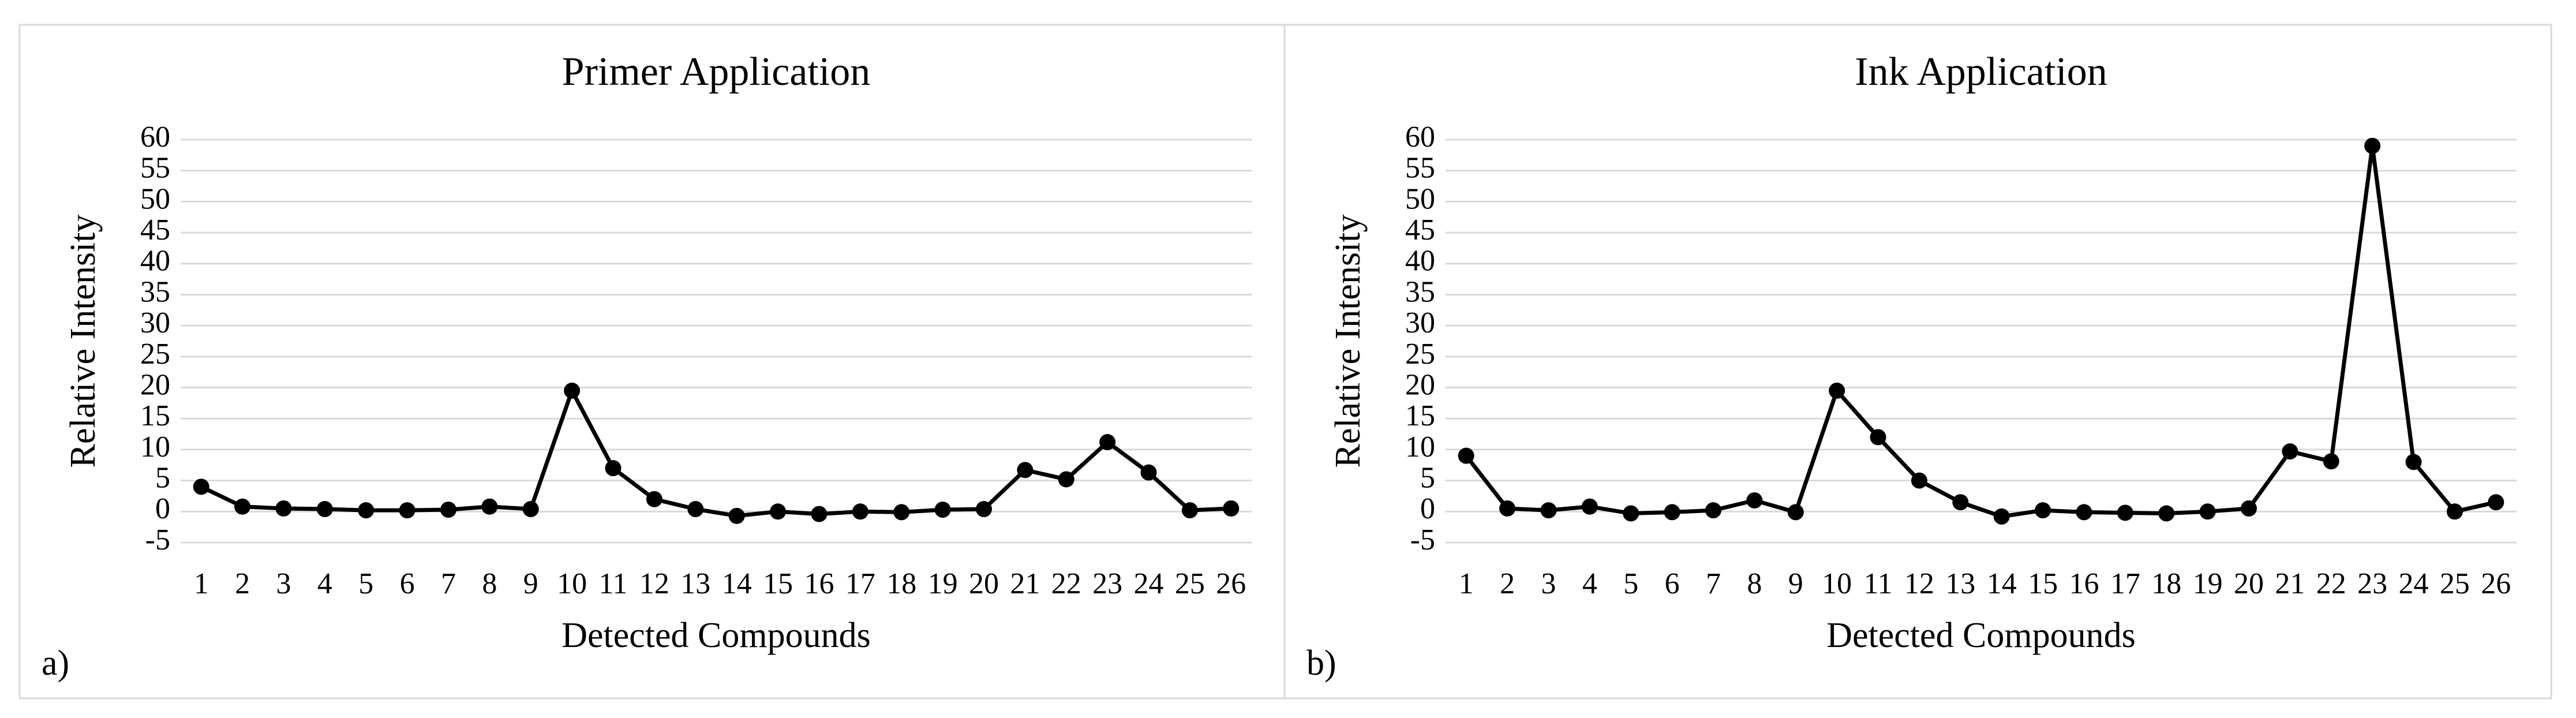 The width and height of the screenshot is (2576, 718). What do you see at coordinates (155, 416) in the screenshot?
I see `y-tick-label: 15` at bounding box center [155, 416].